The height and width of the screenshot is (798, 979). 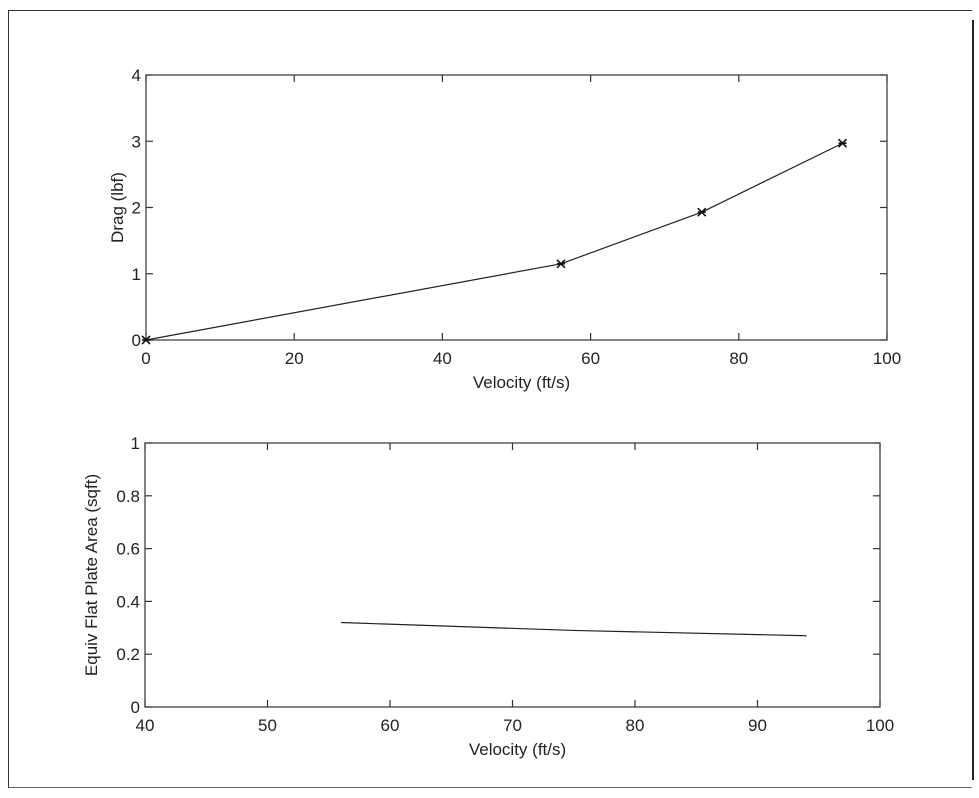 What do you see at coordinates (573, 629) in the screenshot?
I see `series-line` at bounding box center [573, 629].